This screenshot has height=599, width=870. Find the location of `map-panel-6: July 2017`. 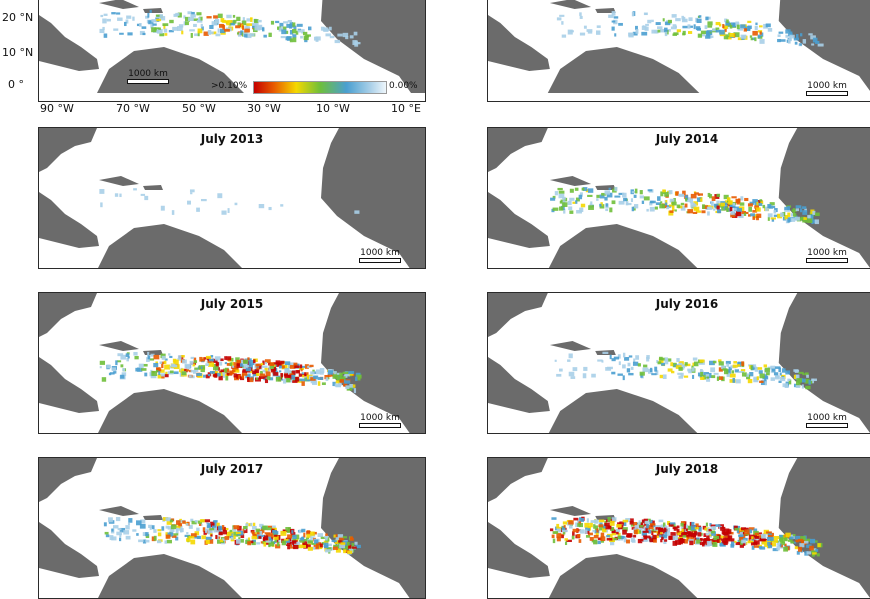

map-panel-6: July 2017 is located at coordinates (232, 528).